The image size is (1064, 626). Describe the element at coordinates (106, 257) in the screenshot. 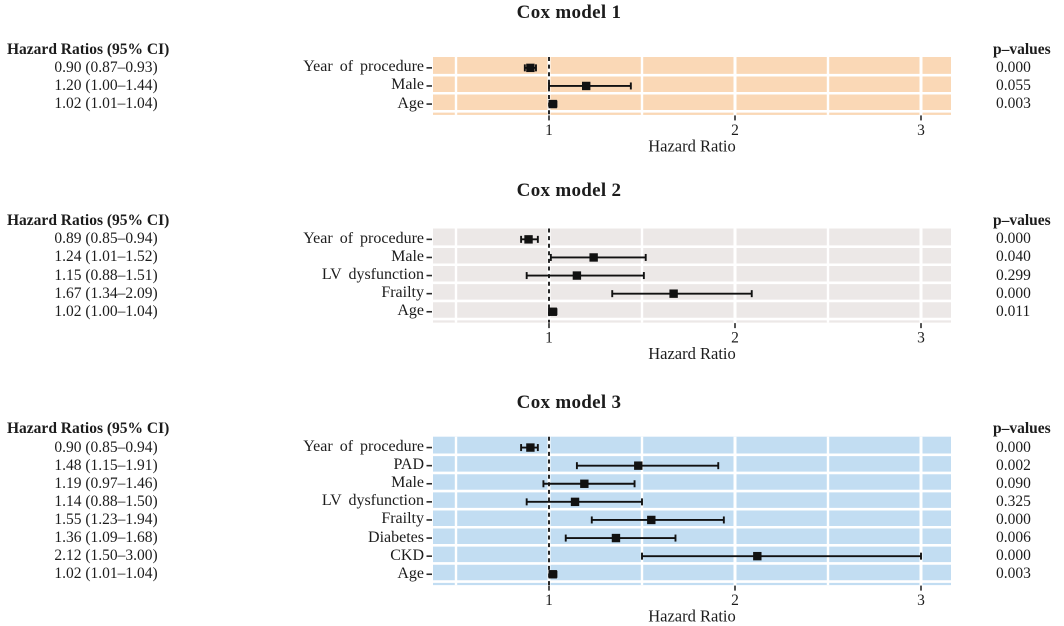

I see `hr-ci-value: 1.24 (1.01–1.52)` at that location.